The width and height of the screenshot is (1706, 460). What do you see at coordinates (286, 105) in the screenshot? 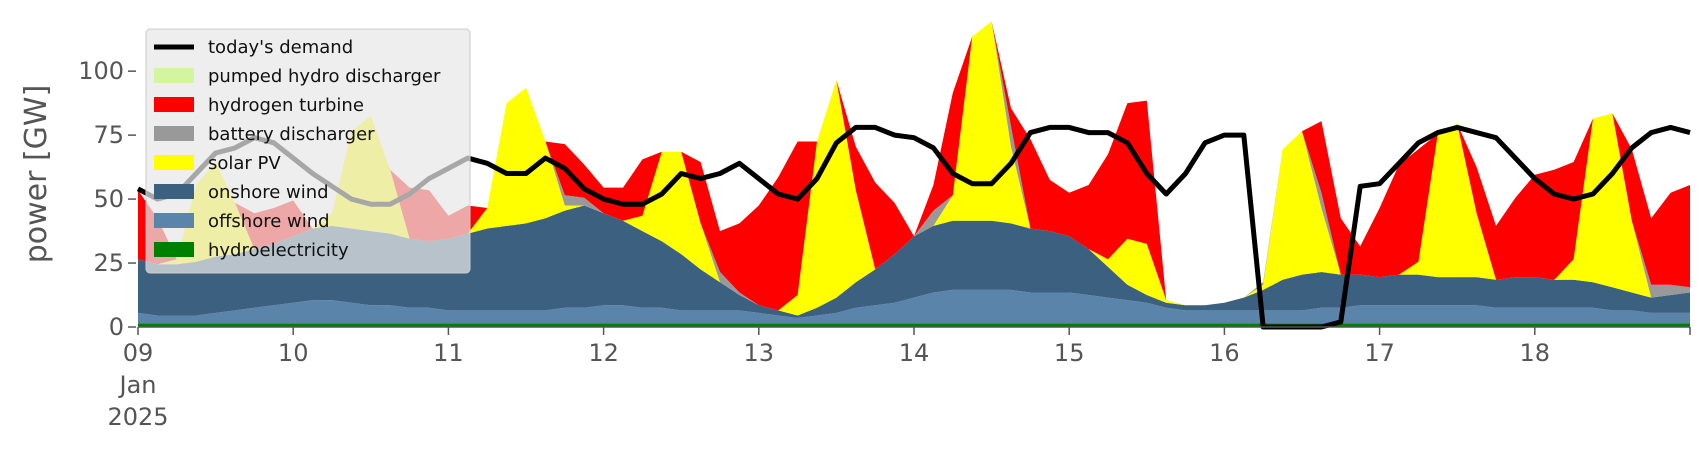
I see `legend-label: hydrogen turbine` at bounding box center [286, 105].